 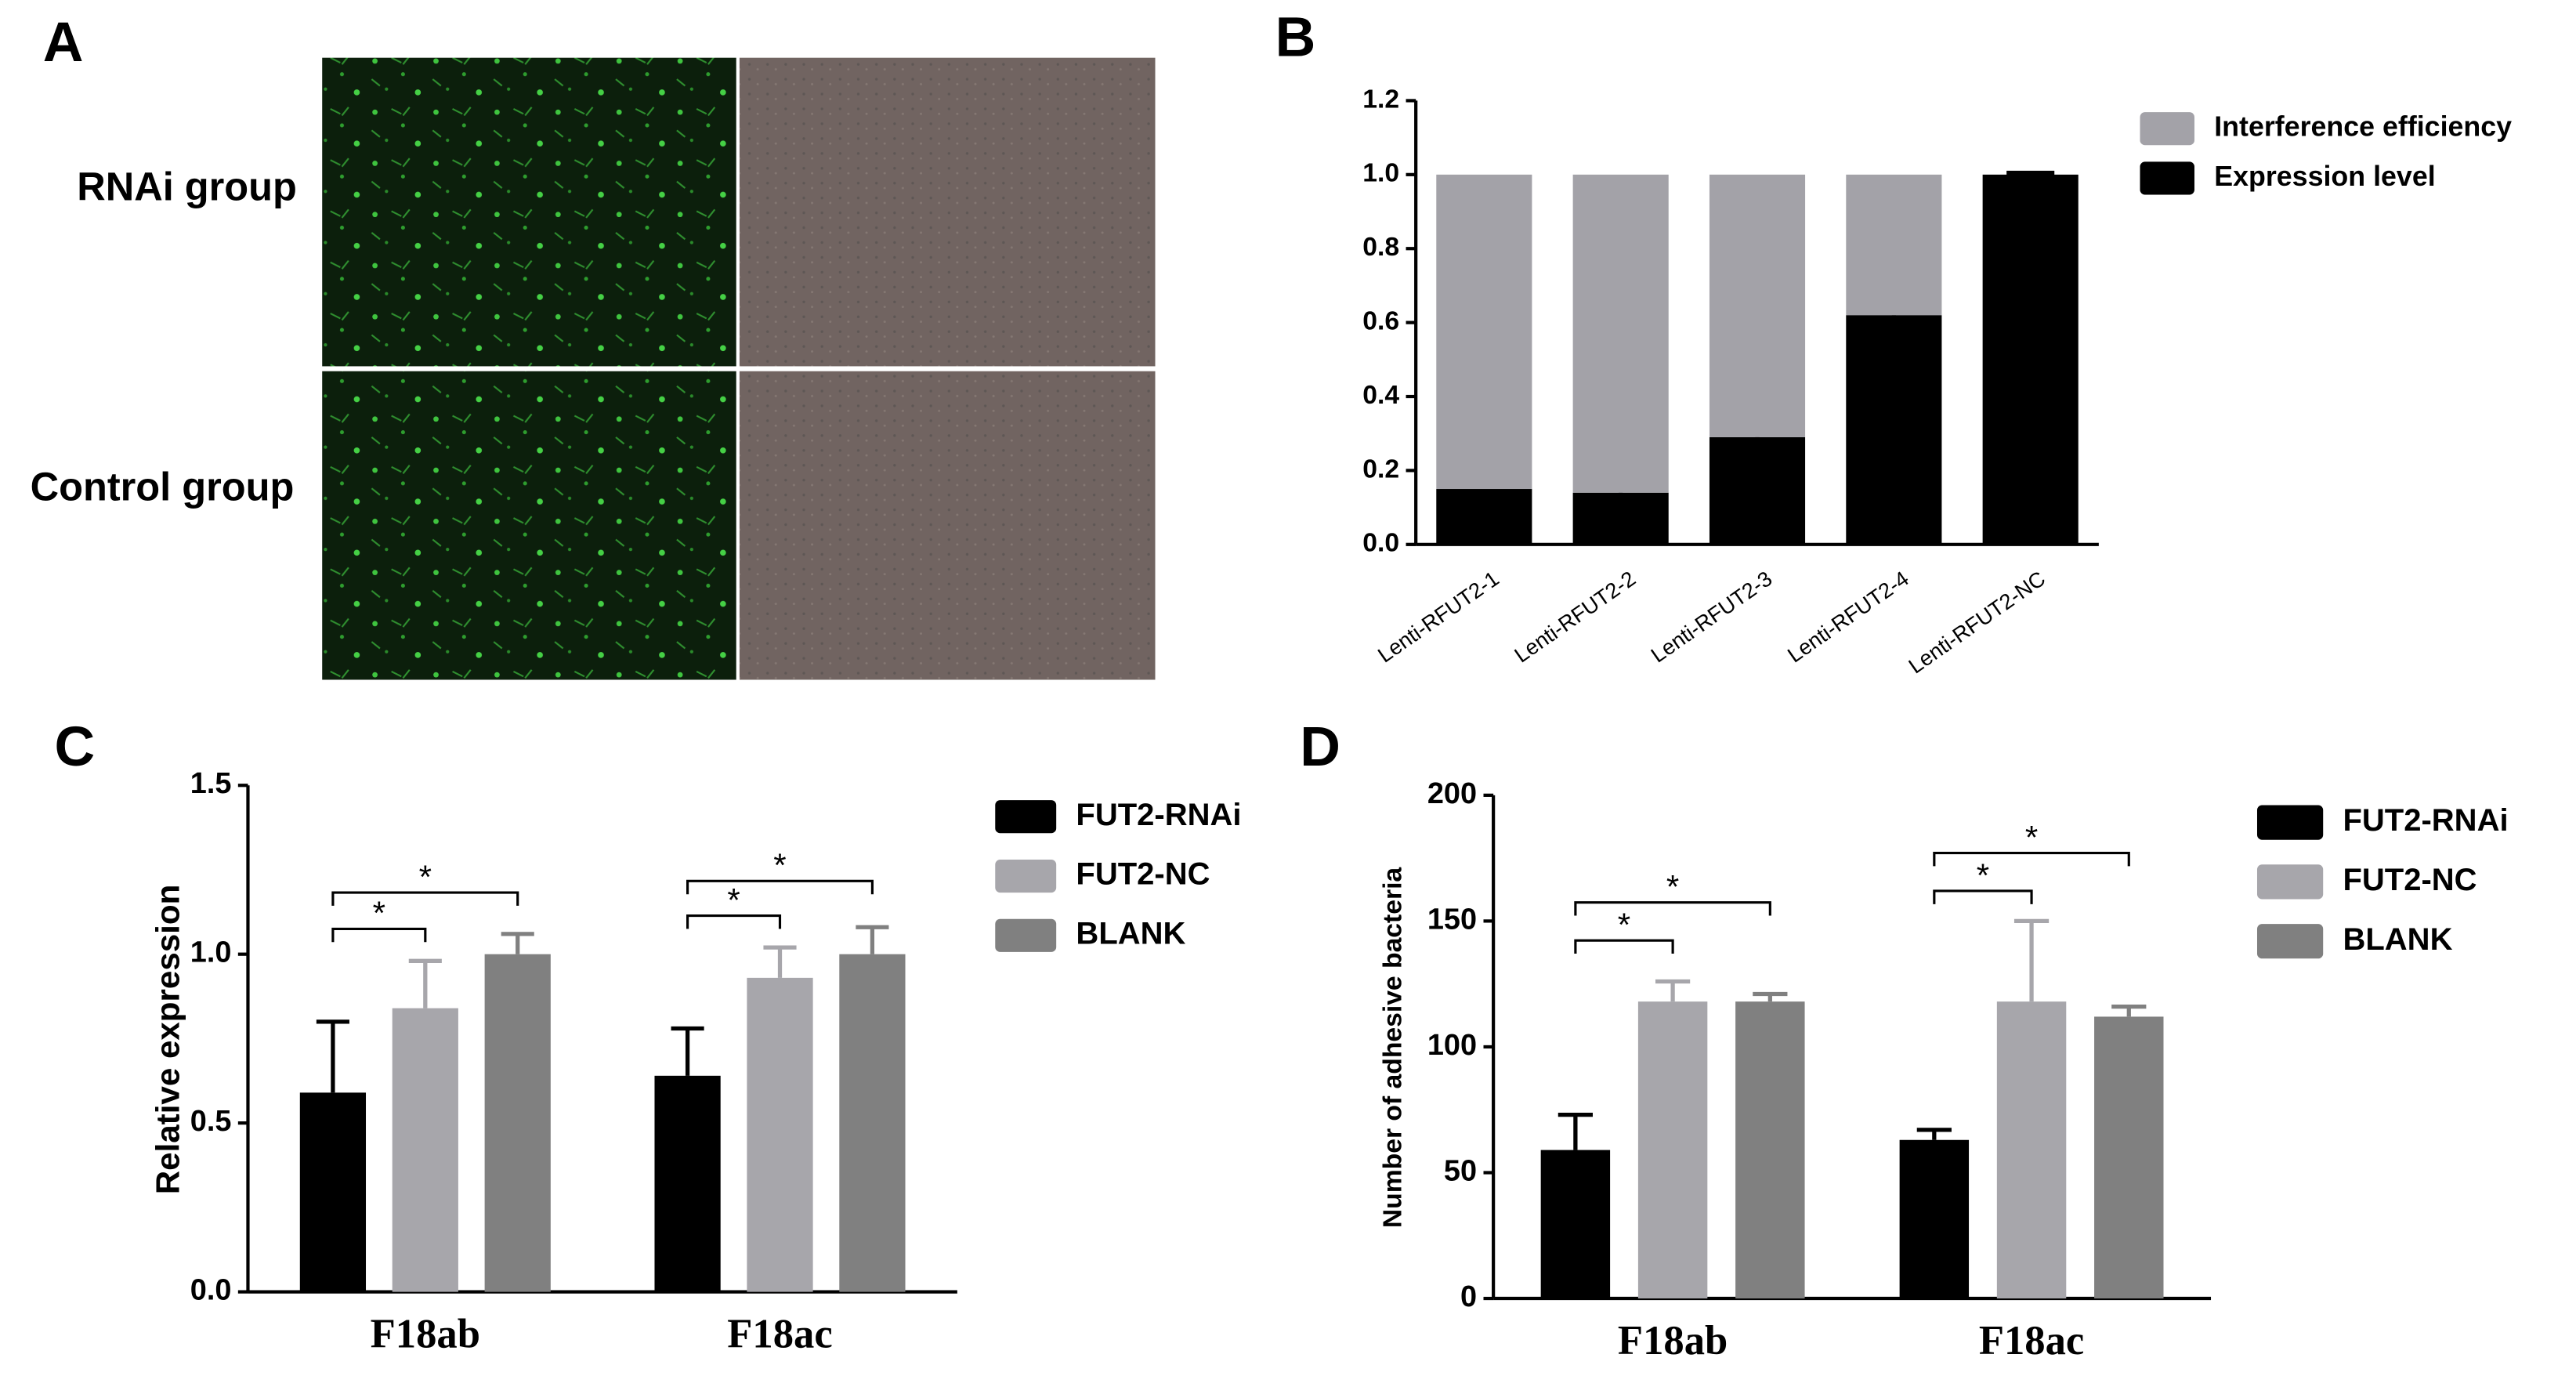 What do you see at coordinates (1380, 395) in the screenshot?
I see `y-tick-label: 0.4` at bounding box center [1380, 395].